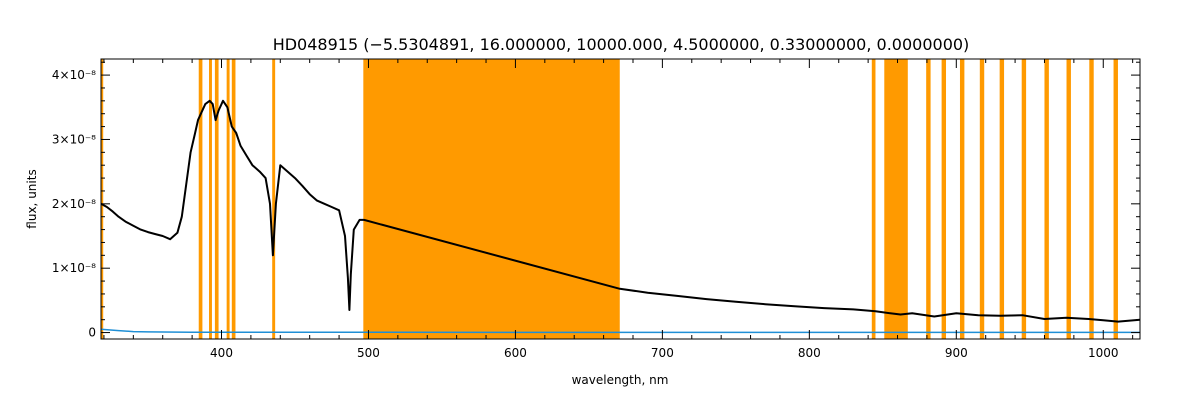 The height and width of the screenshot is (400, 1200). I want to click on y-tick-label: 3×10⁻⁸, so click(74, 139).